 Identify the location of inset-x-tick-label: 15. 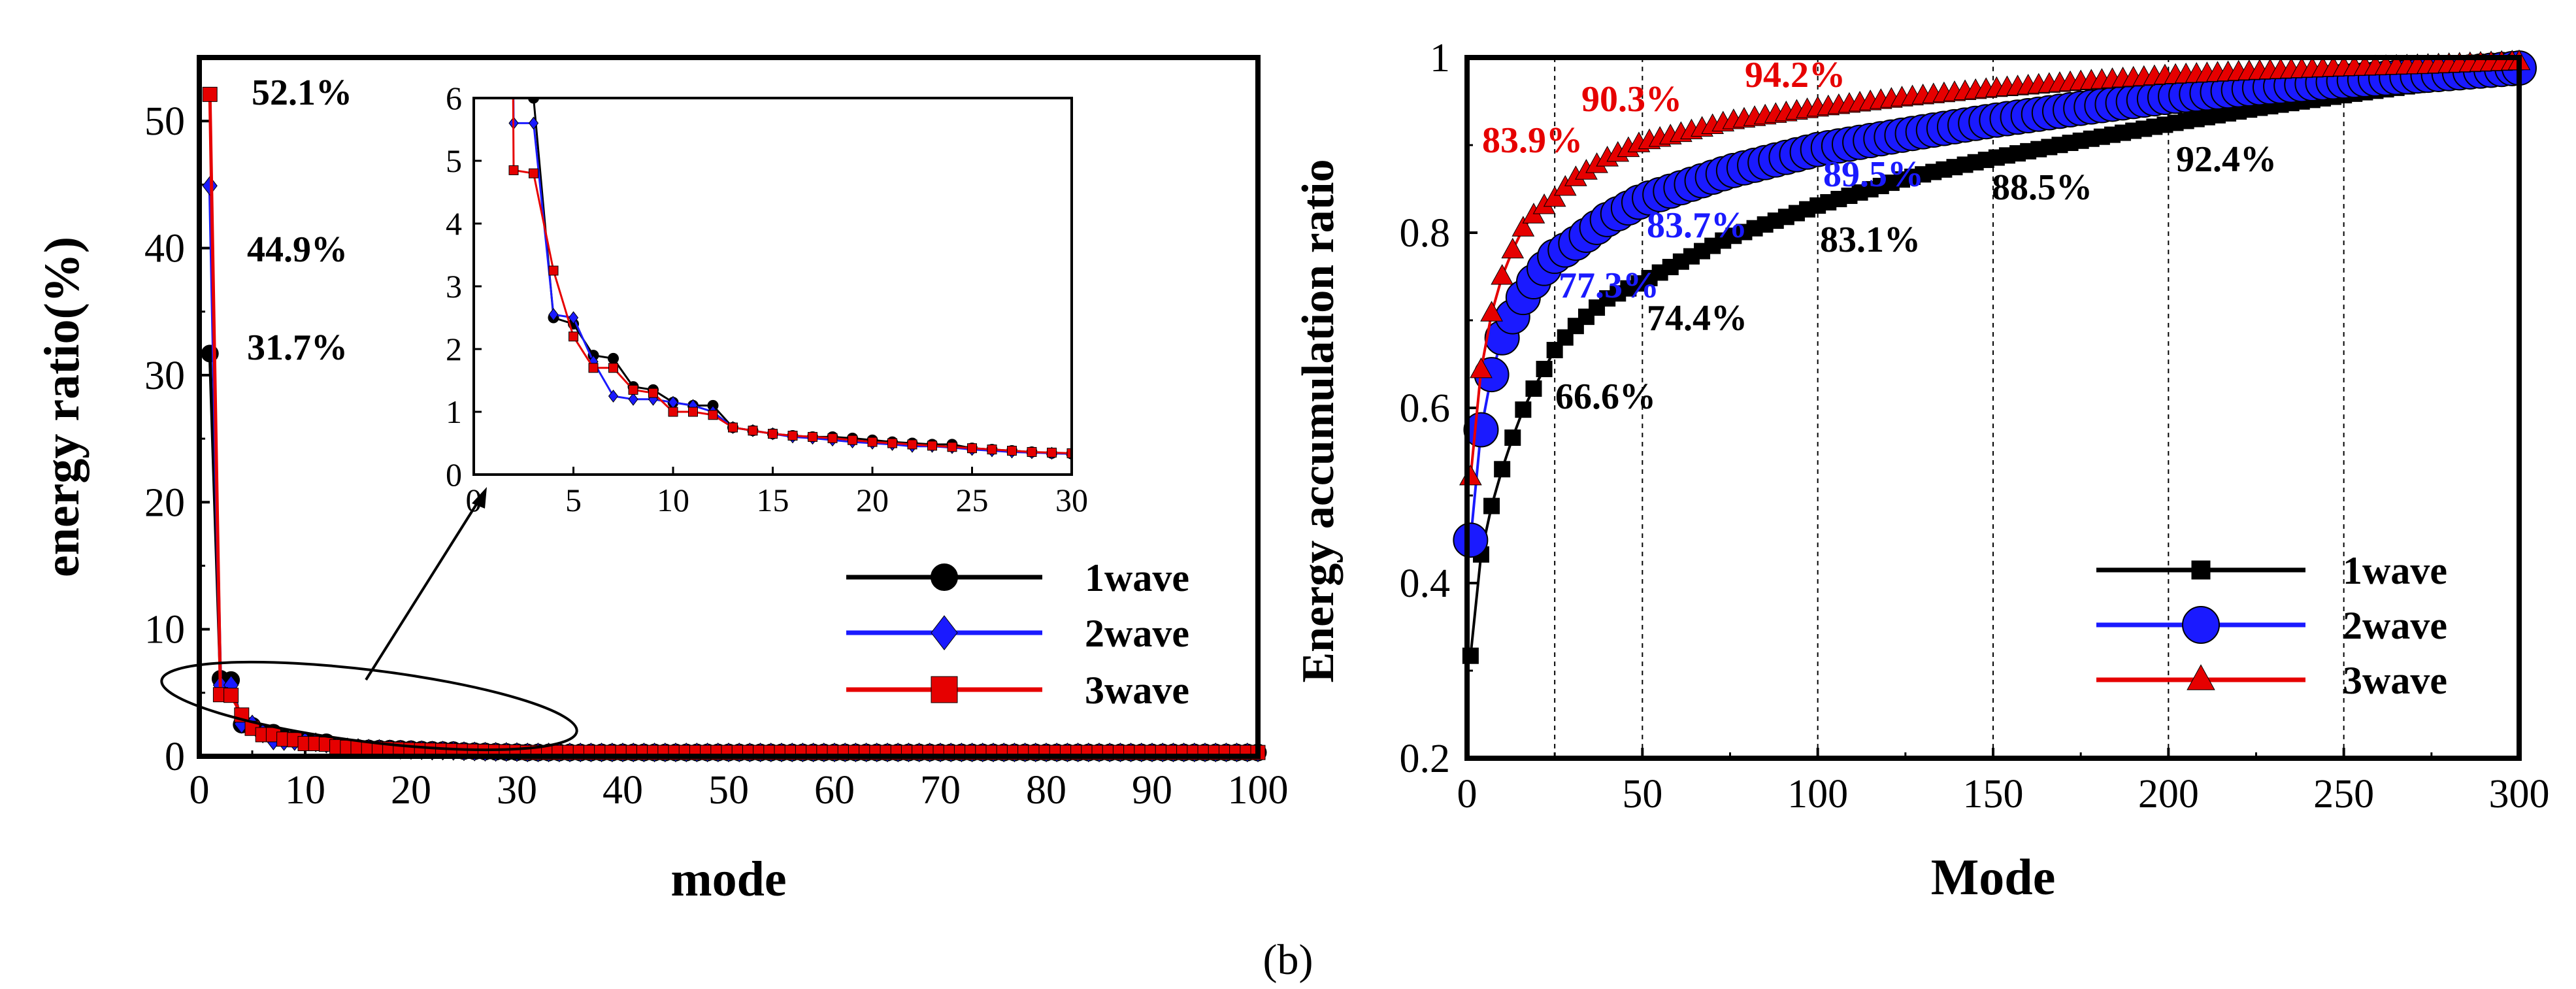
(773, 500).